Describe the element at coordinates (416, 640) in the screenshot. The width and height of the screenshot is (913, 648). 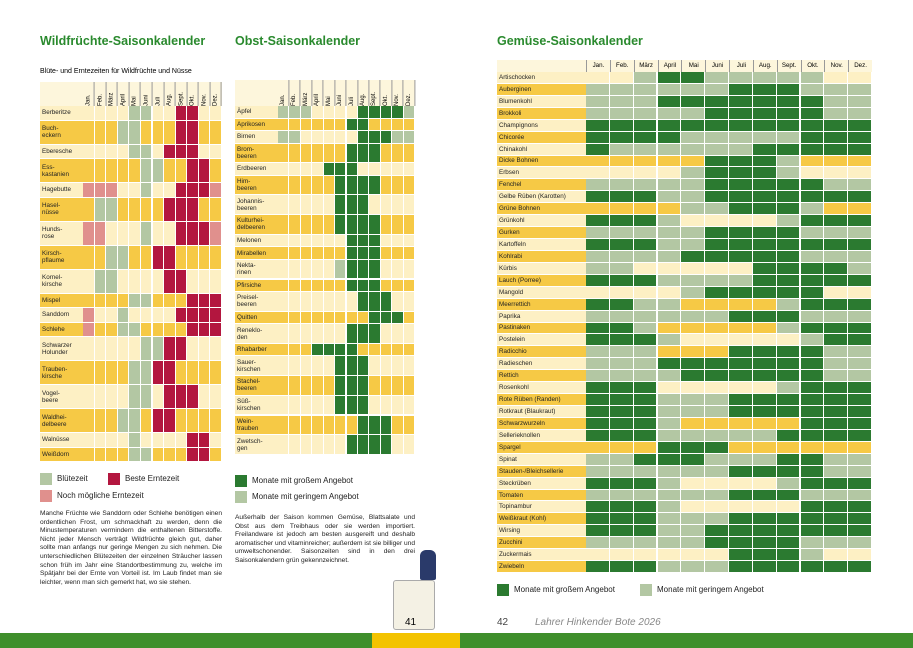
I see `footer-accent` at that location.